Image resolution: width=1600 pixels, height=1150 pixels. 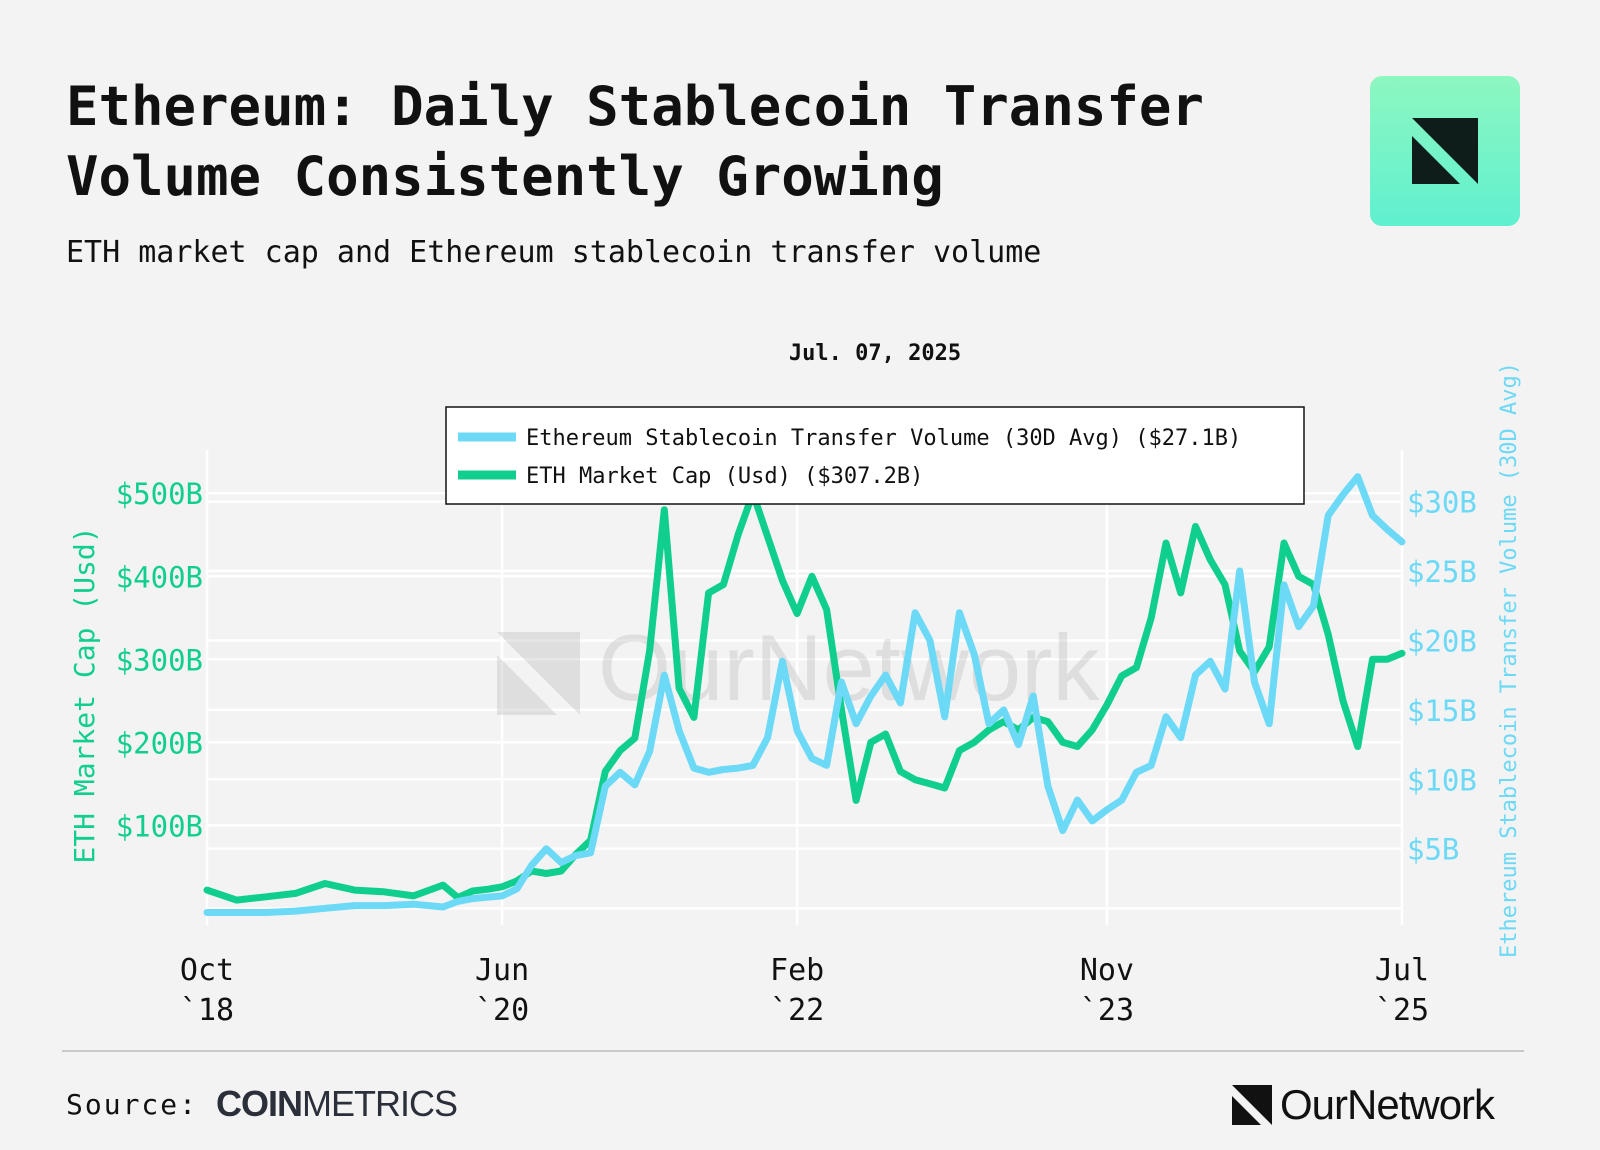 I want to click on y-right-tick-label: $5B, so click(x=1433, y=850).